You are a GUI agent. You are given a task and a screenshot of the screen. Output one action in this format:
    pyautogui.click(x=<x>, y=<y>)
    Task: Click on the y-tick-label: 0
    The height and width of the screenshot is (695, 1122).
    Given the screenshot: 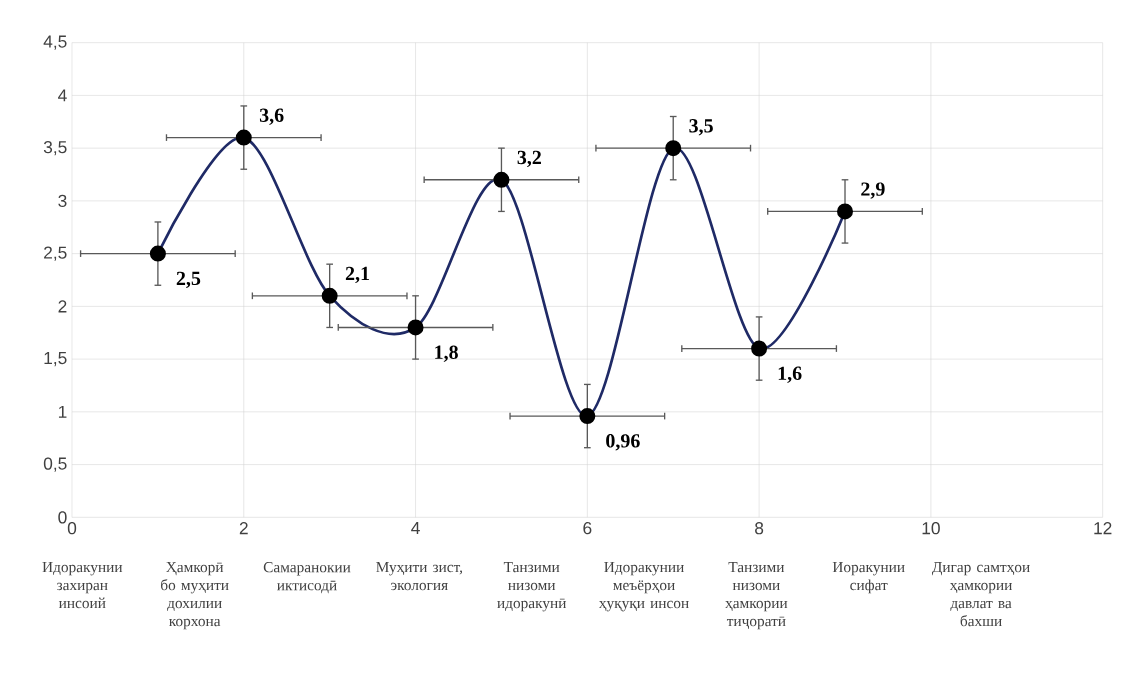 What is the action you would take?
    pyautogui.click(x=62, y=517)
    